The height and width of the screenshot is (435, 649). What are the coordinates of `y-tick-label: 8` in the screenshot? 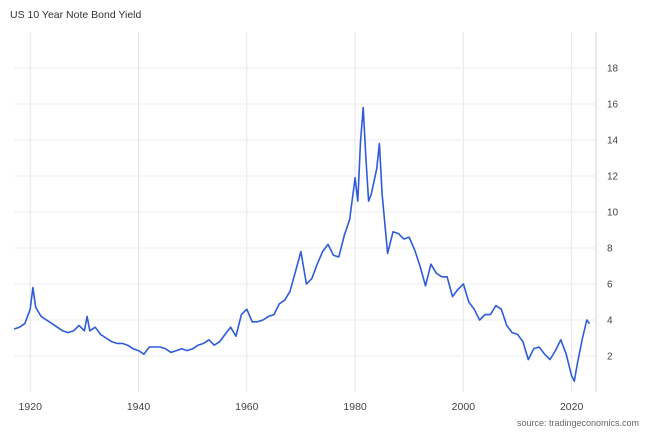 It's located at (610, 249).